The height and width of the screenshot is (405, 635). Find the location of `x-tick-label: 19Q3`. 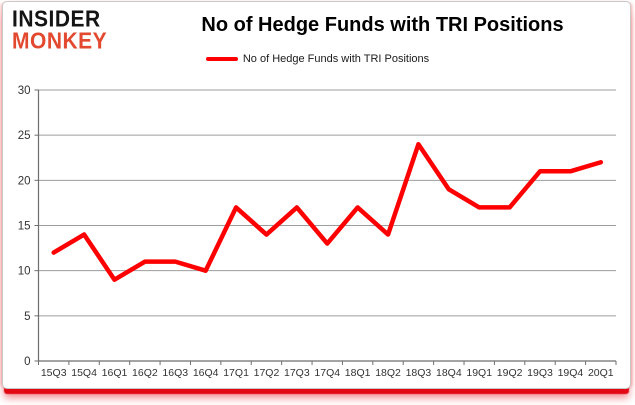

x-tick-label: 19Q3 is located at coordinates (540, 373).